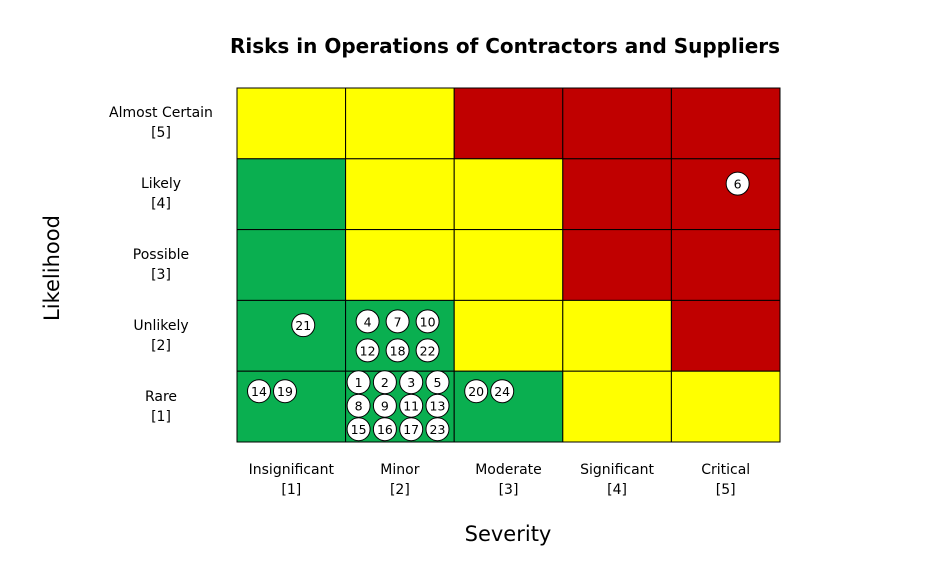 The width and height of the screenshot is (932, 565). Describe the element at coordinates (384, 382) in the screenshot. I see `risk-marker: 2` at that location.